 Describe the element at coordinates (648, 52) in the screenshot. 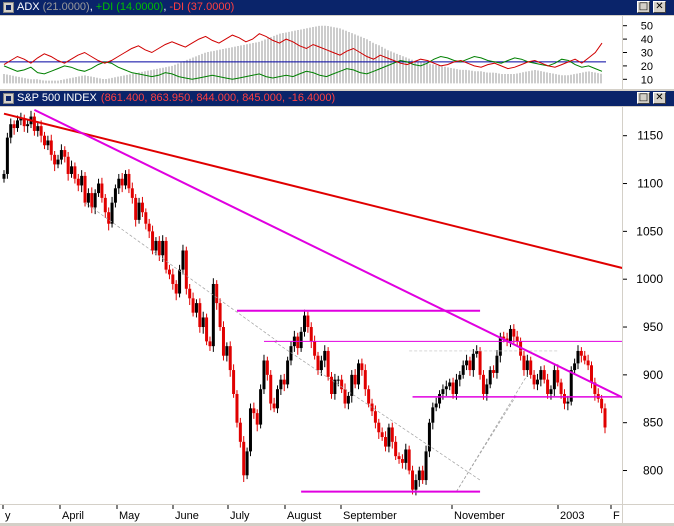

I see `adx-y-axis: 10 20 30 40 50` at that location.